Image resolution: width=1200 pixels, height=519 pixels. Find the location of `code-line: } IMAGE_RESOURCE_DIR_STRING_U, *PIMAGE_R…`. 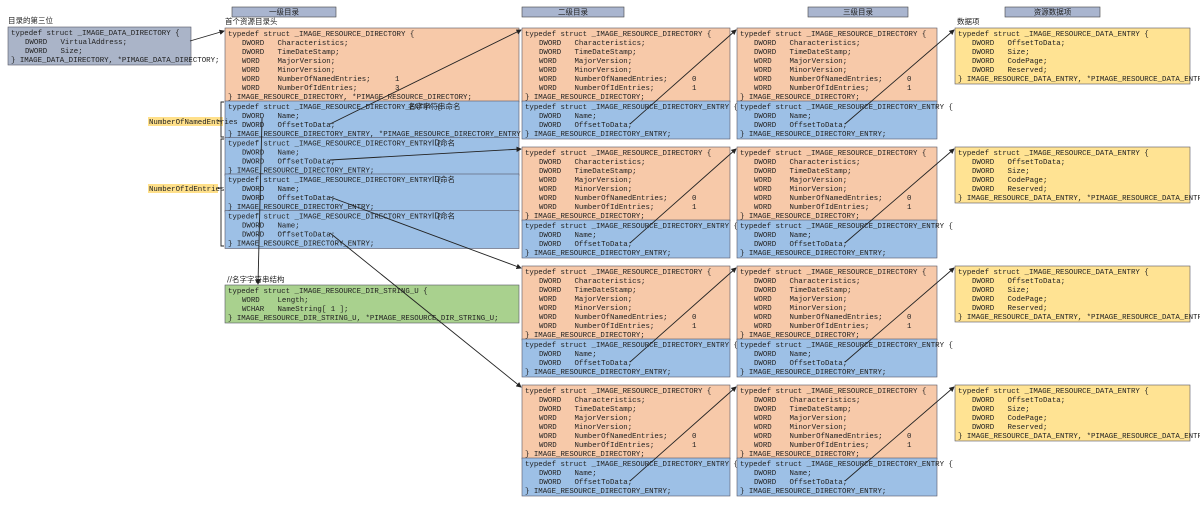

code-line: } IMAGE_RESOURCE_DIR_STRING_U, *PIMAGE_R… is located at coordinates (363, 319).